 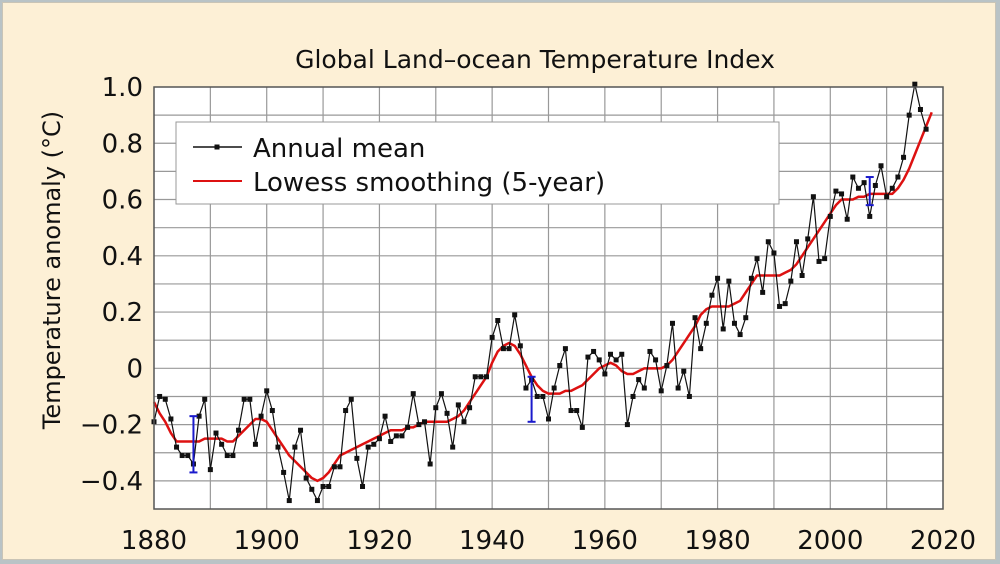 What do you see at coordinates (134, 369) in the screenshot?
I see `y-tick-label: 0` at bounding box center [134, 369].